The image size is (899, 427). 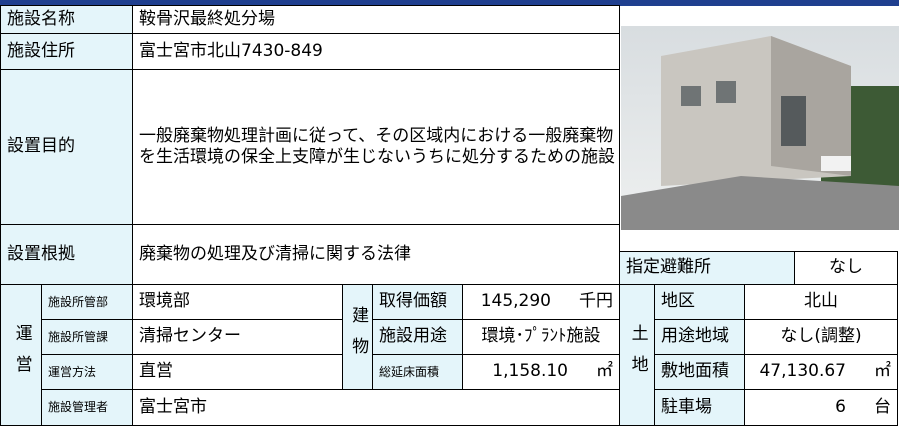 I want to click on row-value: 1,158.10 ㎡, so click(x=541, y=372).